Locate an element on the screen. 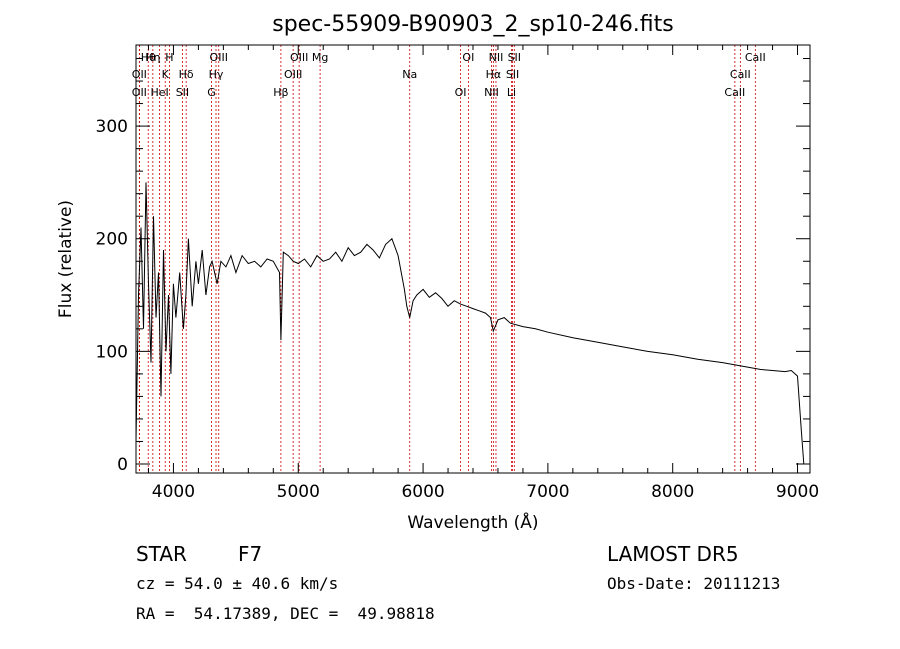 The width and height of the screenshot is (900, 649). chart-title: spec-55909-B90903_2_sp10-246.fits is located at coordinates (473, 24).